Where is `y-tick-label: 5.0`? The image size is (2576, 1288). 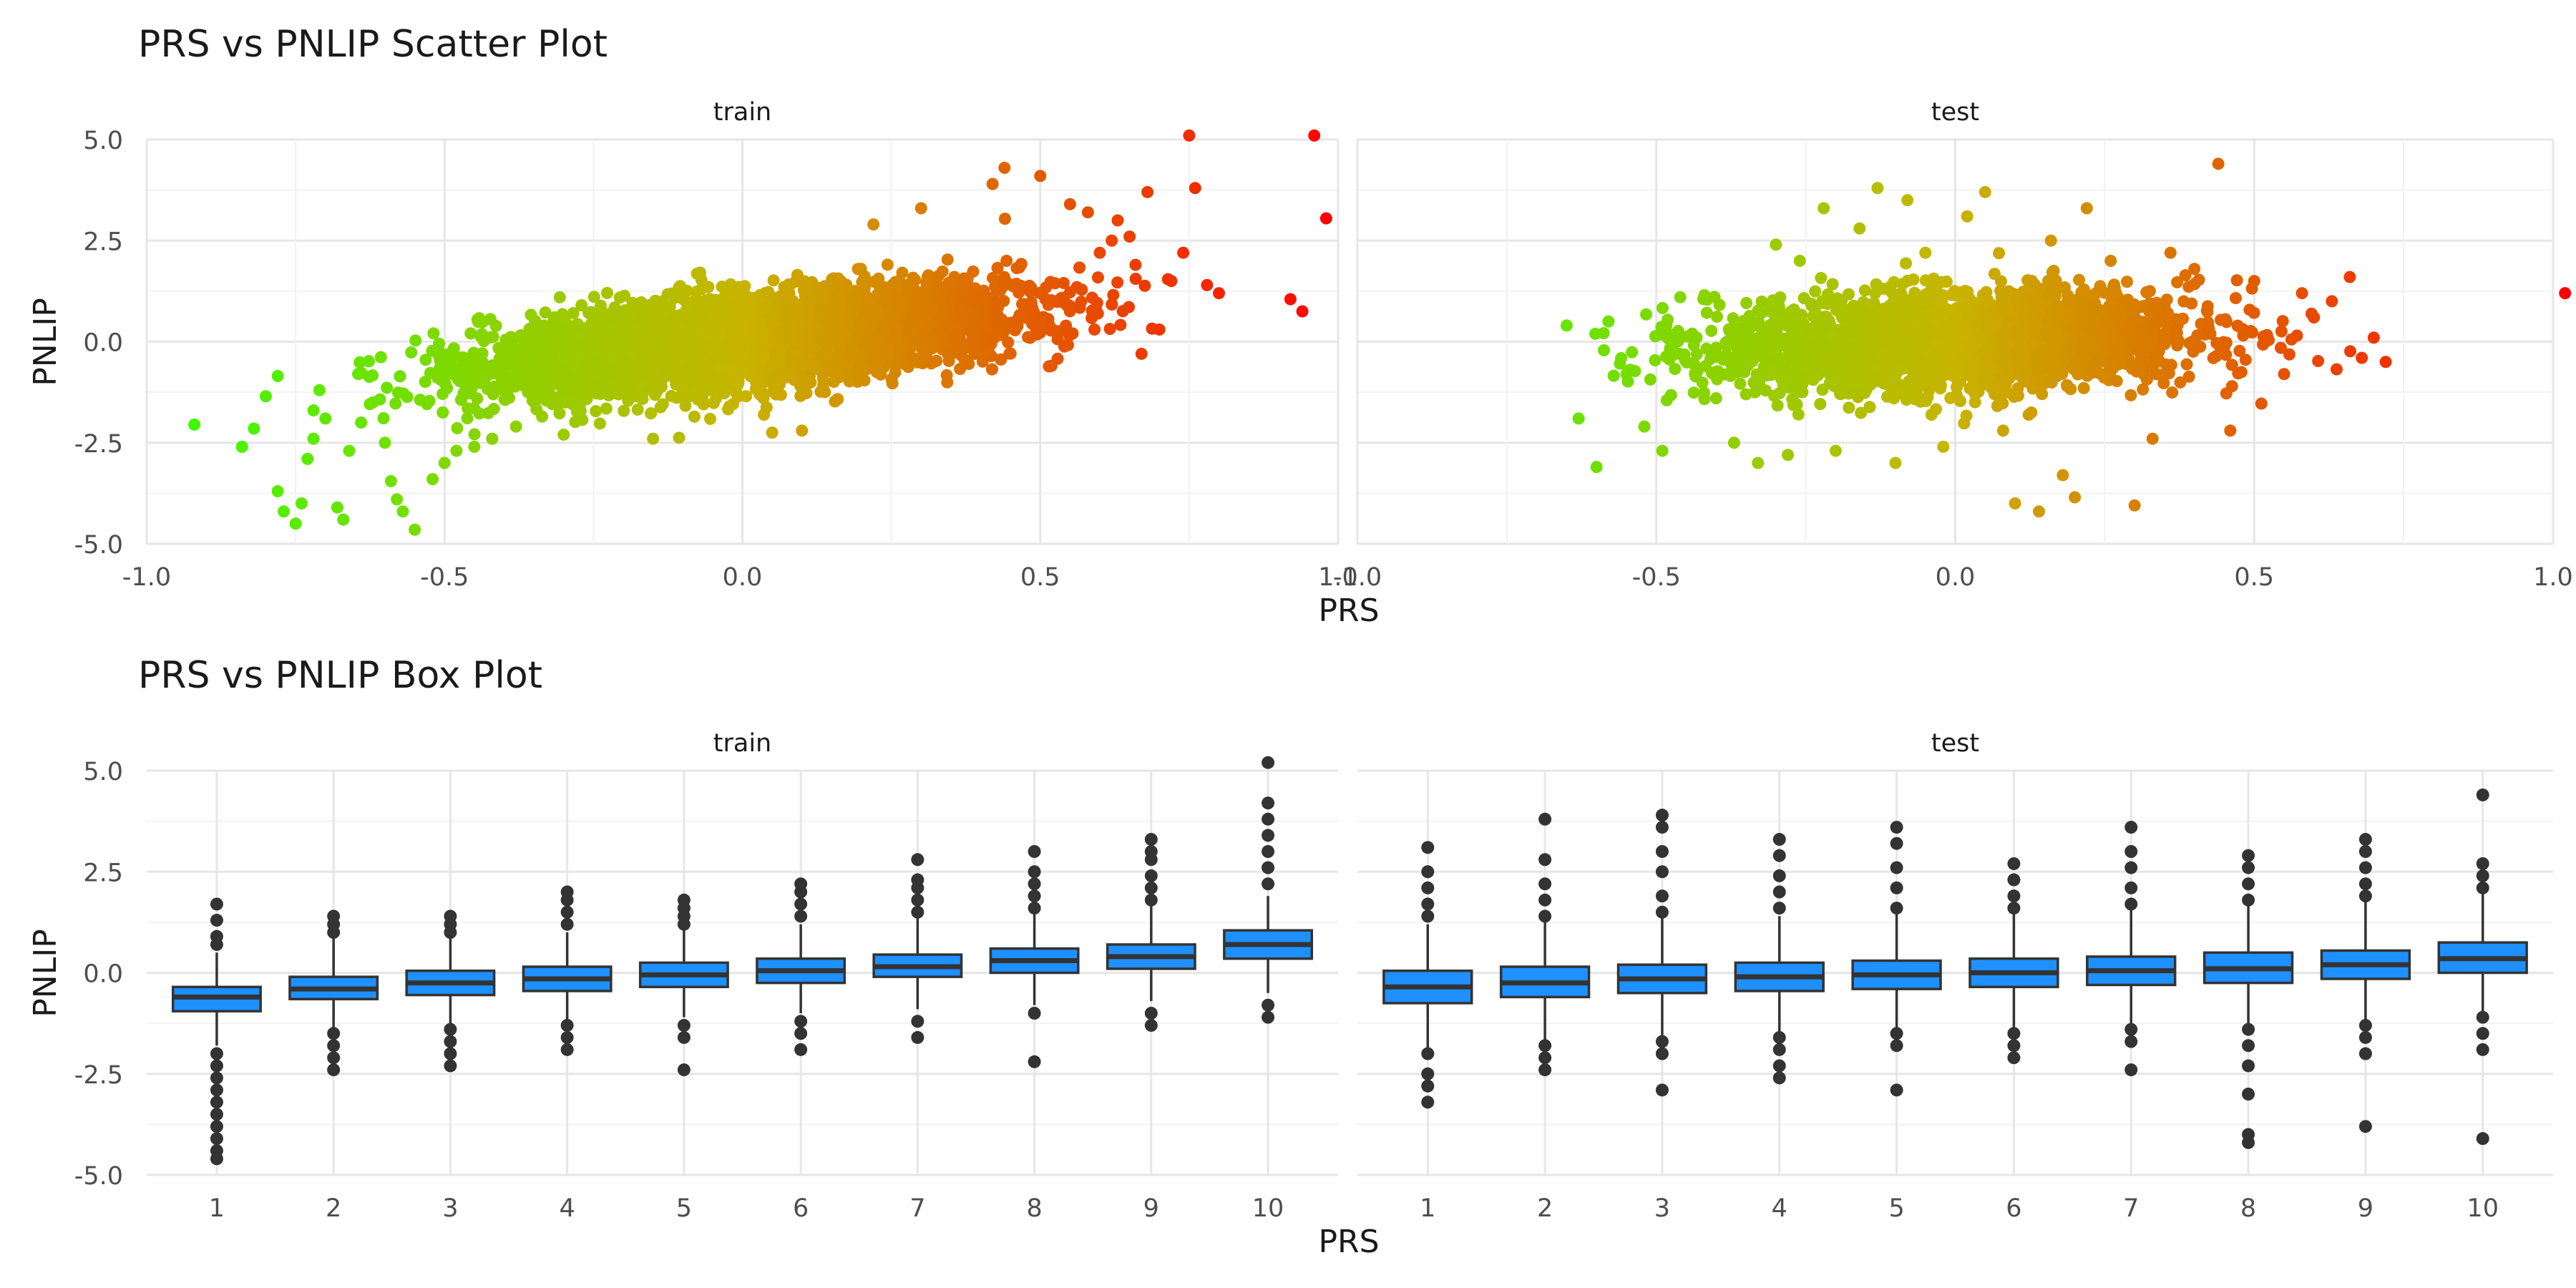
y-tick-label: 5.0 is located at coordinates (103, 141).